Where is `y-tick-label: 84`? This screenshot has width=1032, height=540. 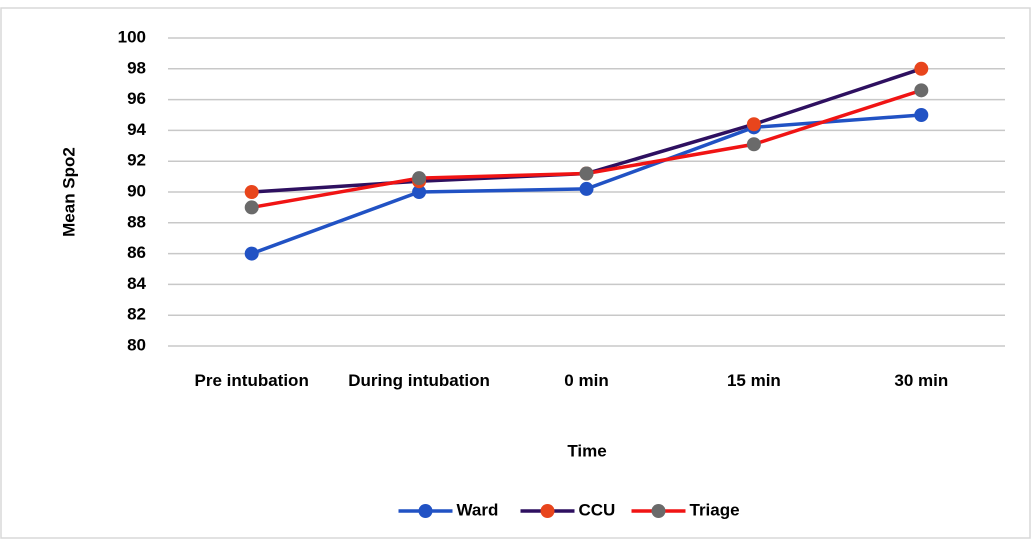 y-tick-label: 84 is located at coordinates (136, 283).